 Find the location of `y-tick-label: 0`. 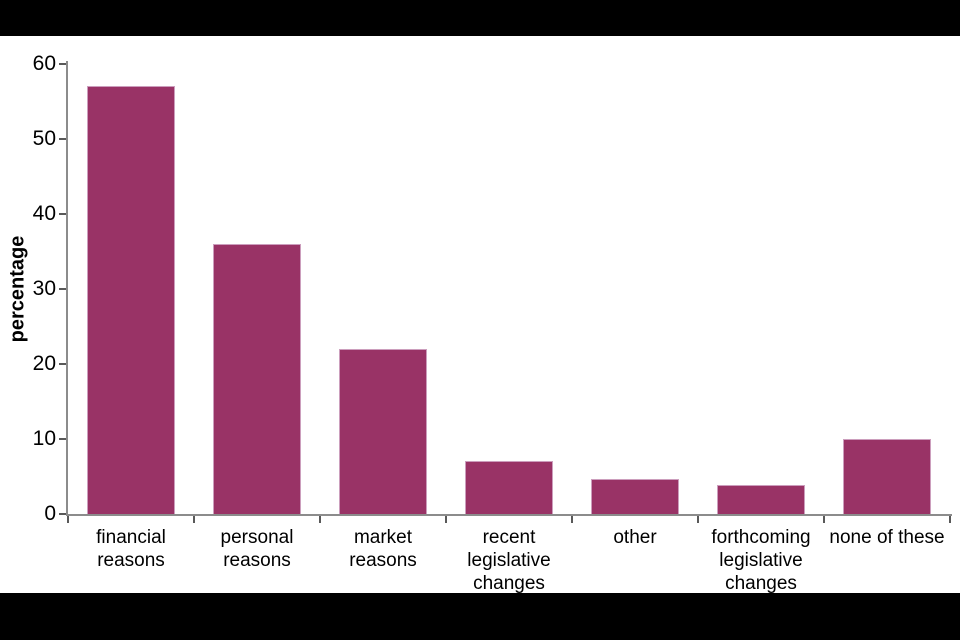

y-tick-label: 0 is located at coordinates (50, 513).